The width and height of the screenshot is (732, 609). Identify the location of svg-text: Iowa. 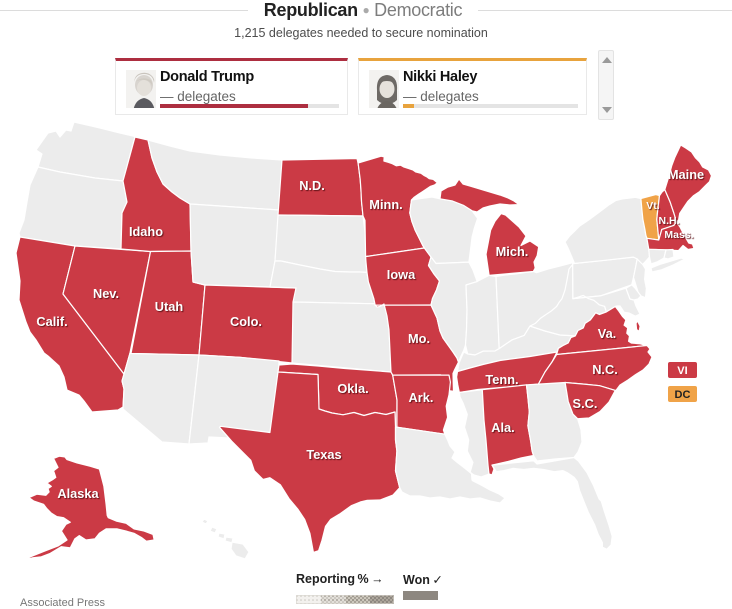
(401, 274).